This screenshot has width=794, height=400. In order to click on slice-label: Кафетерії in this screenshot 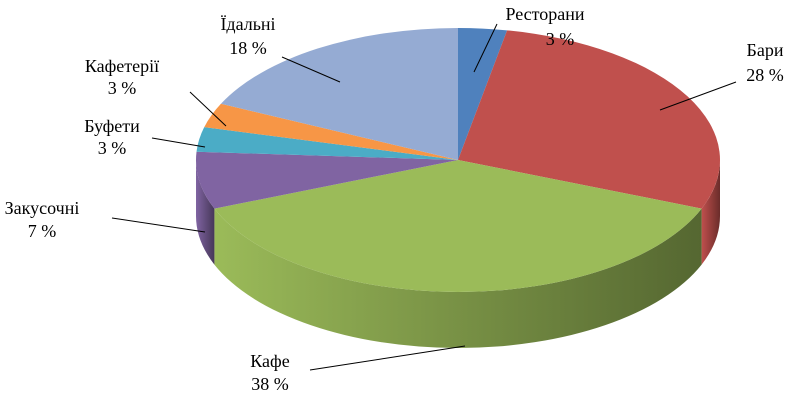, I will do `click(122, 66)`.